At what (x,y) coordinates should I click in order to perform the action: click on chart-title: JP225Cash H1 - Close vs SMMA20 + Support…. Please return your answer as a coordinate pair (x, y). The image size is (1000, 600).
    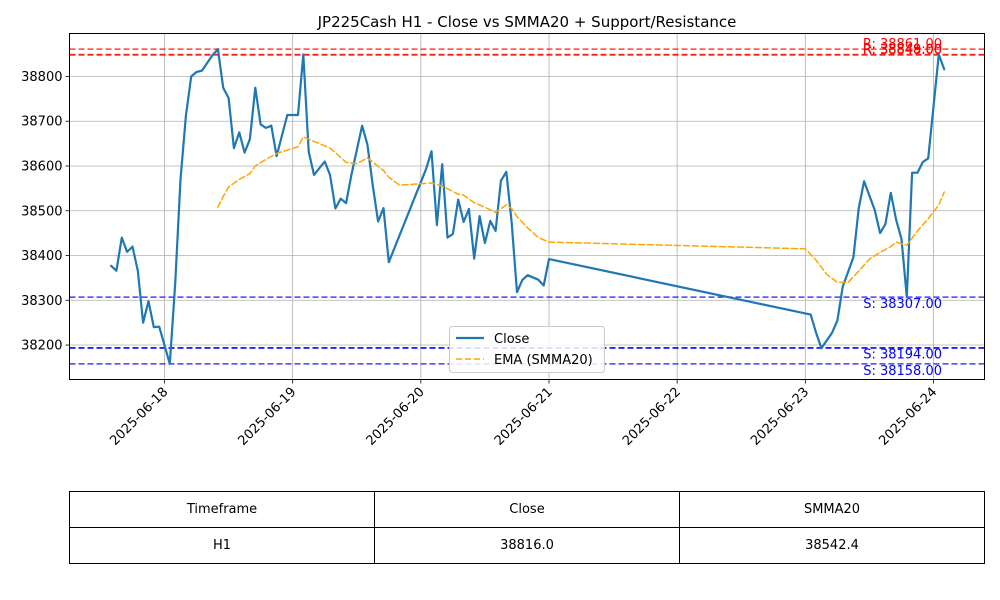
    Looking at the image, I should click on (527, 22).